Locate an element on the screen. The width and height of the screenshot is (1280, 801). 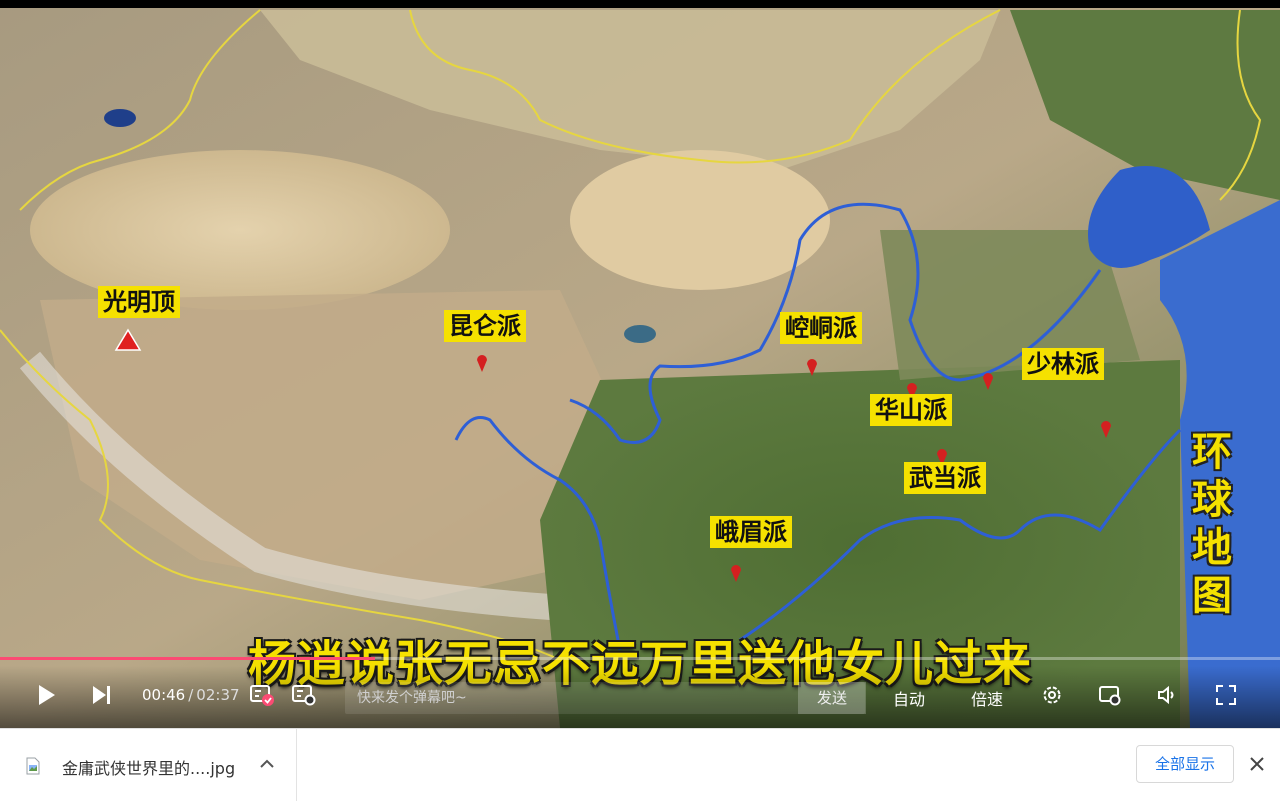
speed-button: 倍速 is located at coordinates (987, 699).